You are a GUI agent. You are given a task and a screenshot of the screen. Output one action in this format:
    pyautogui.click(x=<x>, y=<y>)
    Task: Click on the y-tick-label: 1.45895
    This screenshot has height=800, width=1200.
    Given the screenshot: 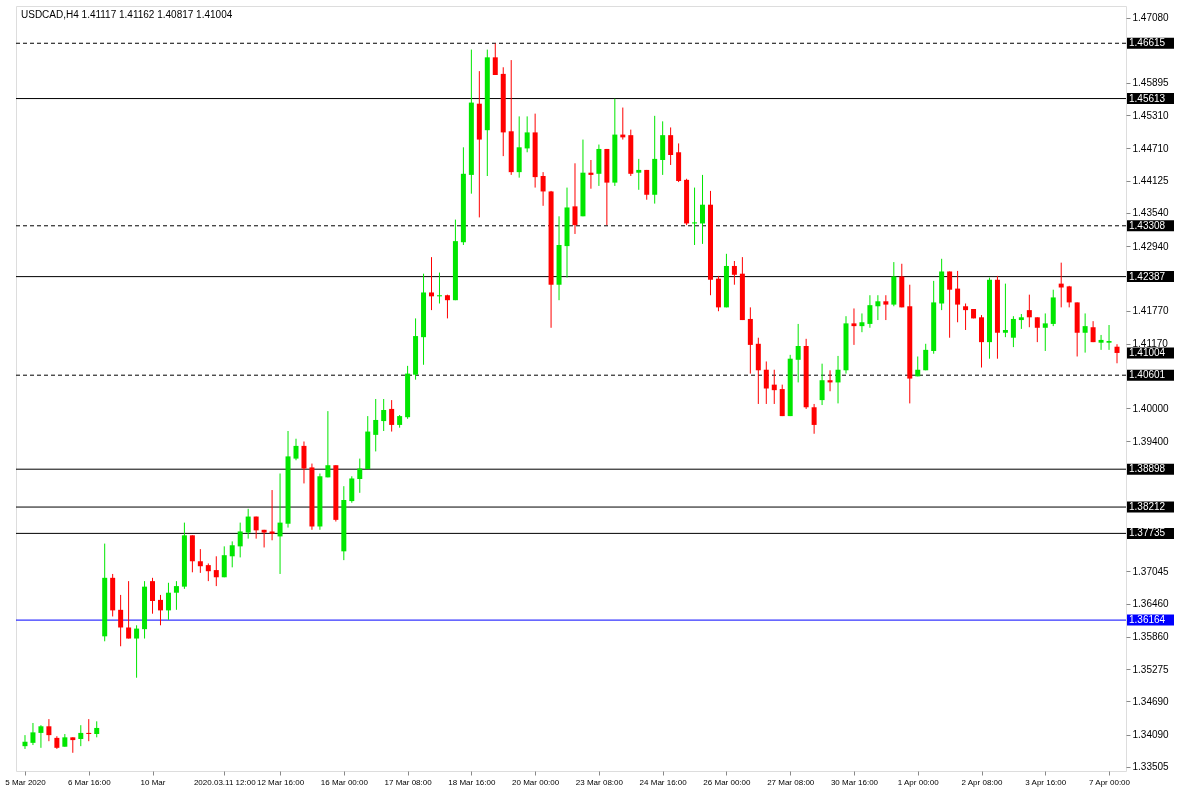 What is the action you would take?
    pyautogui.click(x=1151, y=83)
    